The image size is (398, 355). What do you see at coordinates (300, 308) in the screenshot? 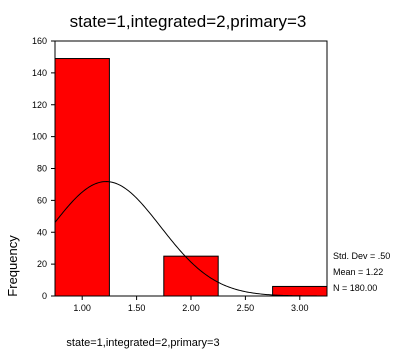
I see `x-tick-label: 3.00` at bounding box center [300, 308].